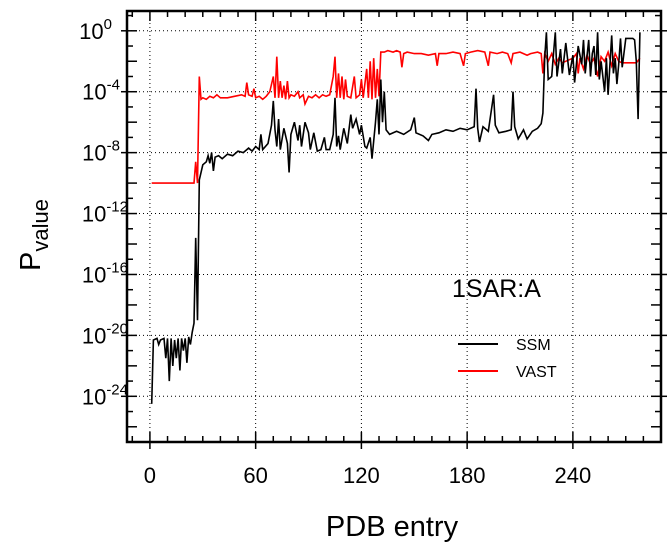 The height and width of the screenshot is (555, 670). Describe the element at coordinates (361, 475) in the screenshot. I see `x-tick-label: 120` at that location.